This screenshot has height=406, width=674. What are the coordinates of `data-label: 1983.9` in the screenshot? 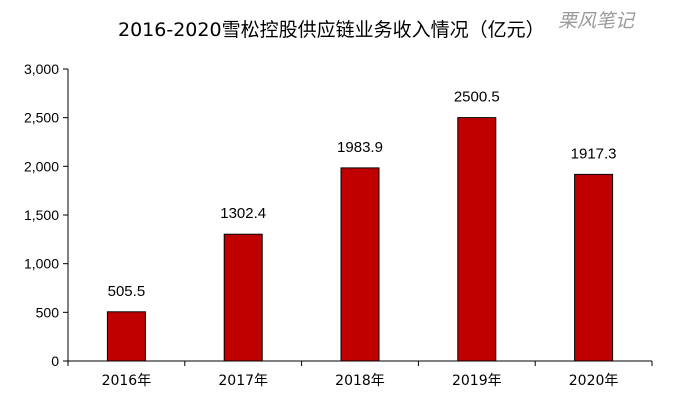 It's located at (360, 147).